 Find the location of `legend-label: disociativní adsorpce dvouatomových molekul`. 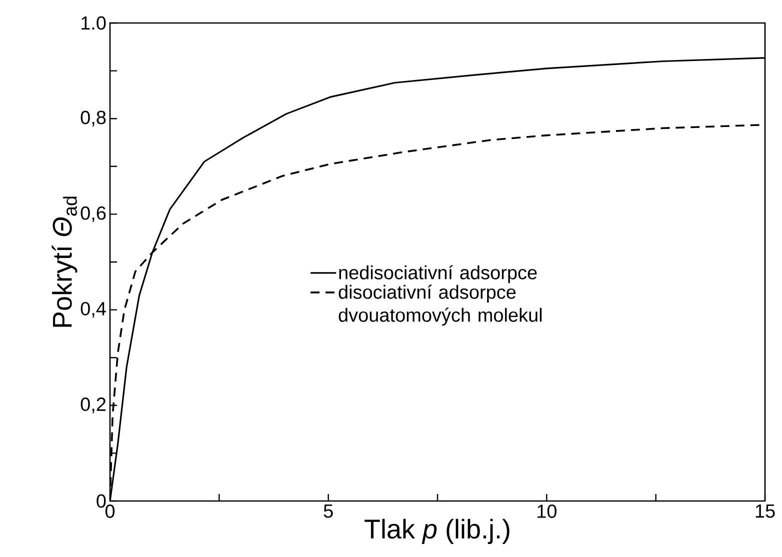

legend-label: disociativní adsorpce dvouatomových molekul is located at coordinates (440, 305).